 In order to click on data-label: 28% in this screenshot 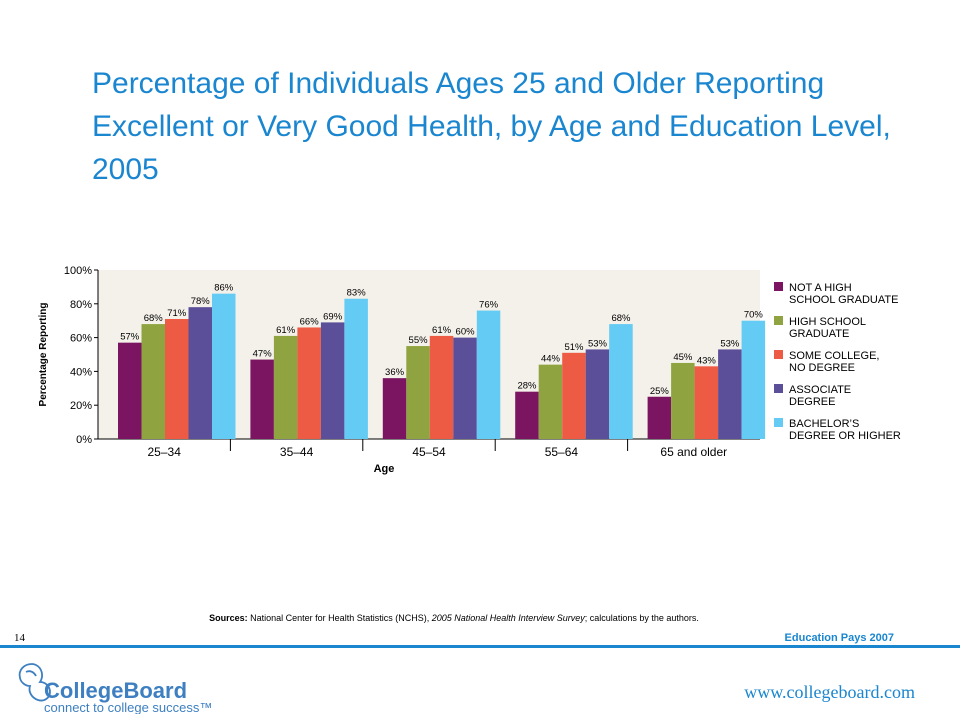, I will do `click(527, 386)`.